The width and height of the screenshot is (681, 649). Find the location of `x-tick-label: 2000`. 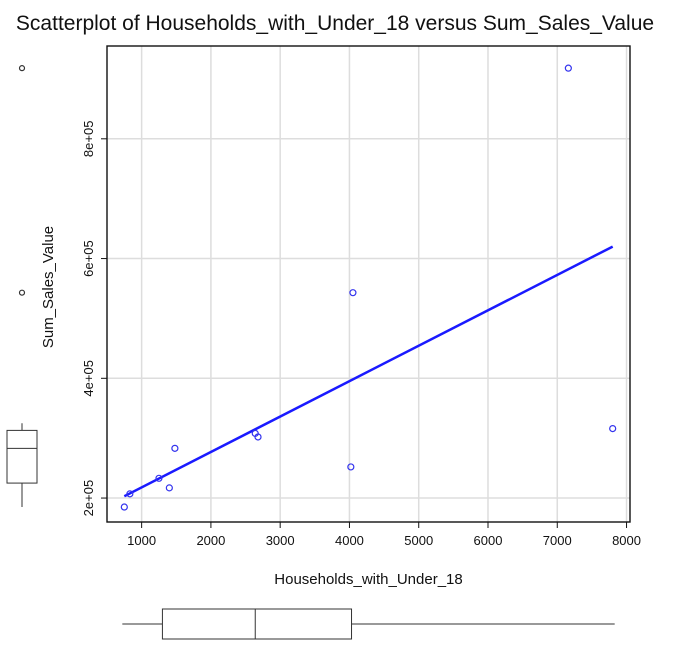

x-tick-label: 2000 is located at coordinates (210, 540).